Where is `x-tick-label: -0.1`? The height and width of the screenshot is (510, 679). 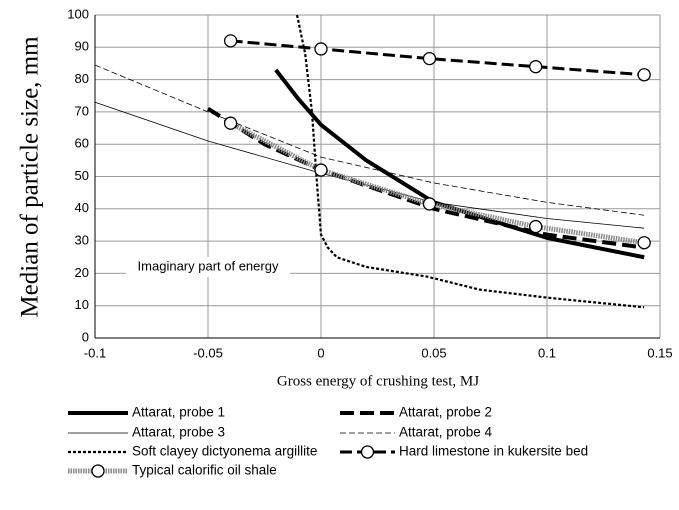
x-tick-label: -0.1 is located at coordinates (95, 352).